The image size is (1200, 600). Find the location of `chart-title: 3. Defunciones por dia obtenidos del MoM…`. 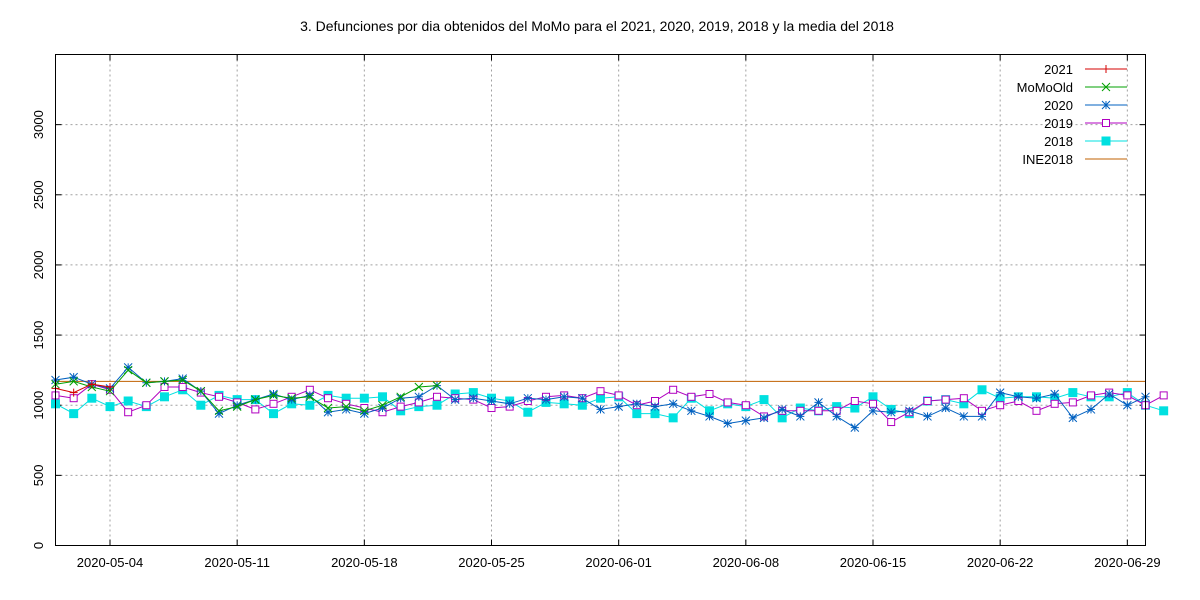

chart-title: 3. Defunciones por dia obtenidos del MoM… is located at coordinates (597, 26).